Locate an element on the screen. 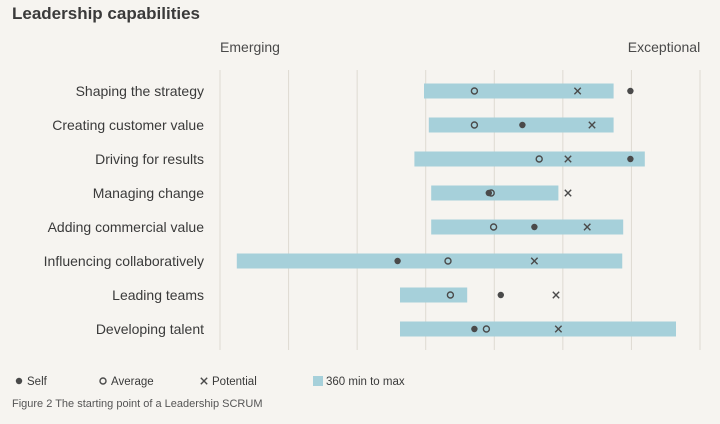 This screenshot has height=424, width=720. chart-row-developing-talent: Developing talent is located at coordinates (386, 329).